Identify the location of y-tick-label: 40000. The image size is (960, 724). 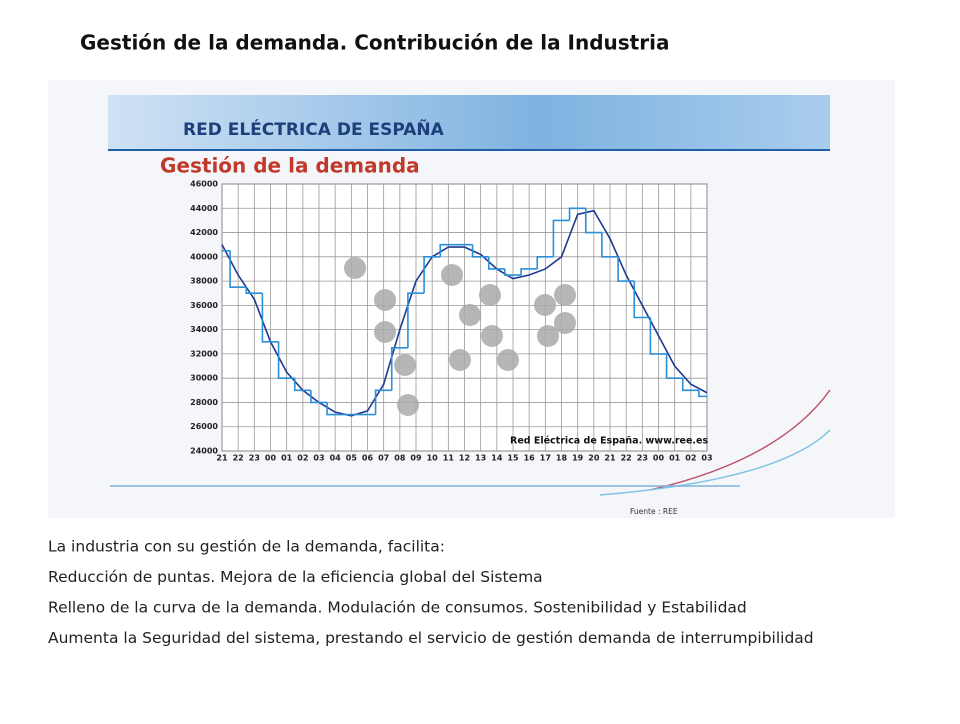
(204, 256).